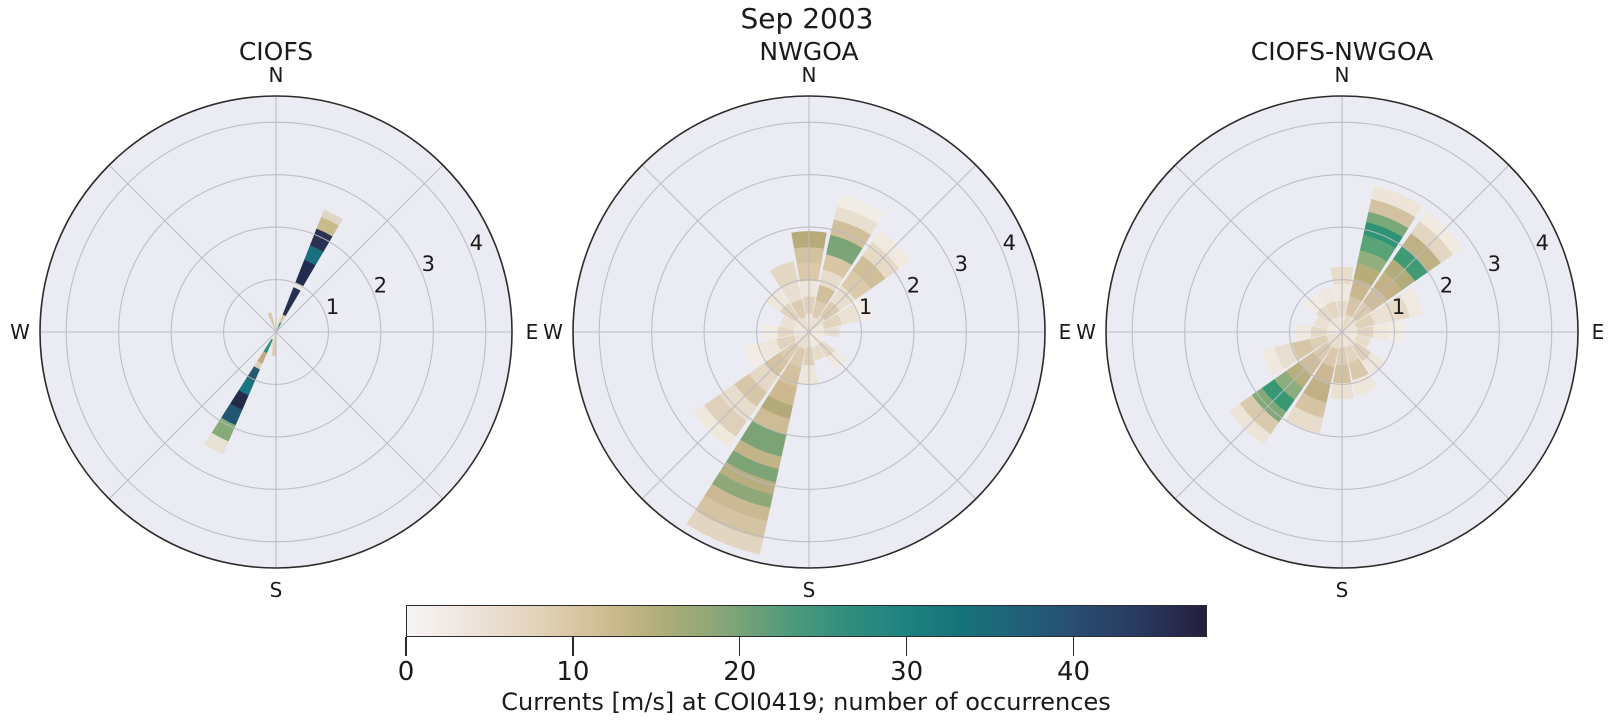  Describe the element at coordinates (276, 51) in the screenshot. I see `plot-title-ciofs: CIOFS` at that location.